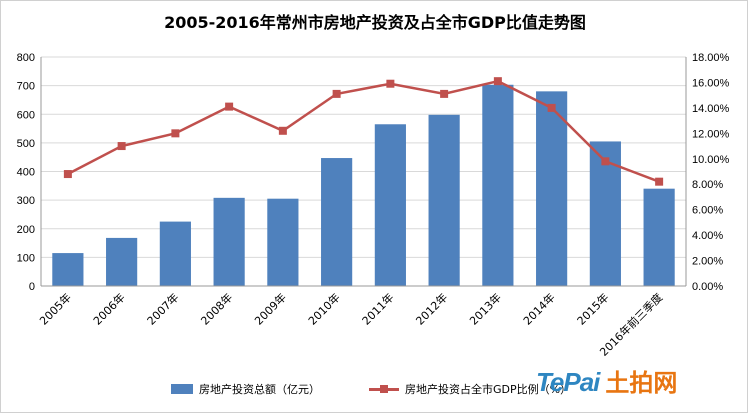 The image size is (748, 414). What do you see at coordinates (26, 115) in the screenshot?
I see `y-left-tick-label: 600` at bounding box center [26, 115].